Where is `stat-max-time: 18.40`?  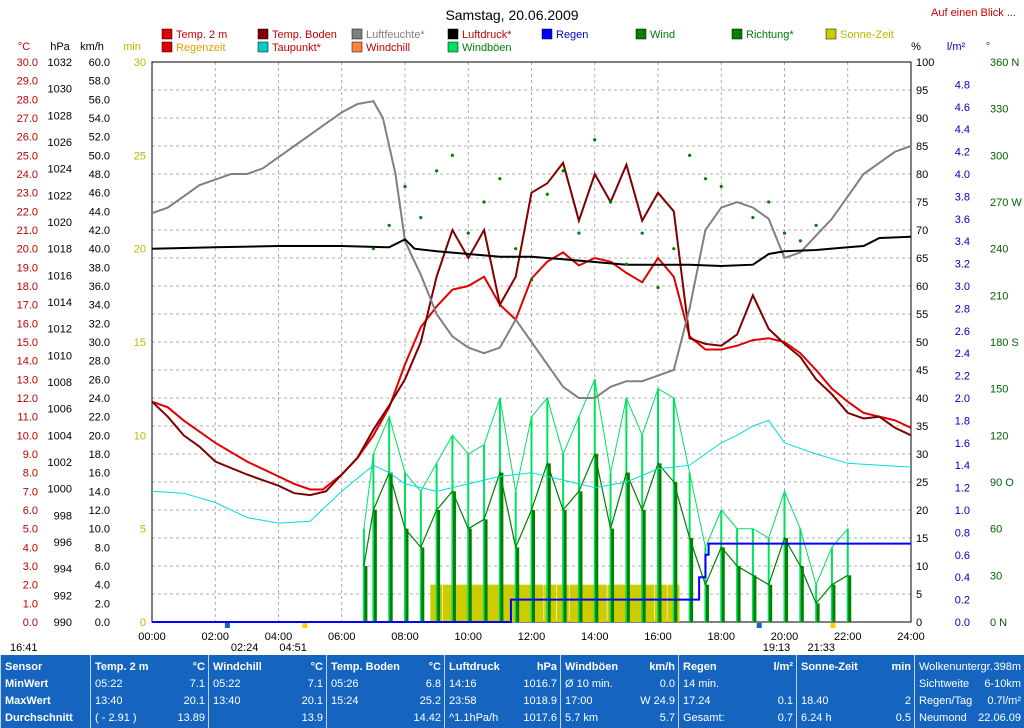
stat-max-time: 18.40 is located at coordinates (815, 701).